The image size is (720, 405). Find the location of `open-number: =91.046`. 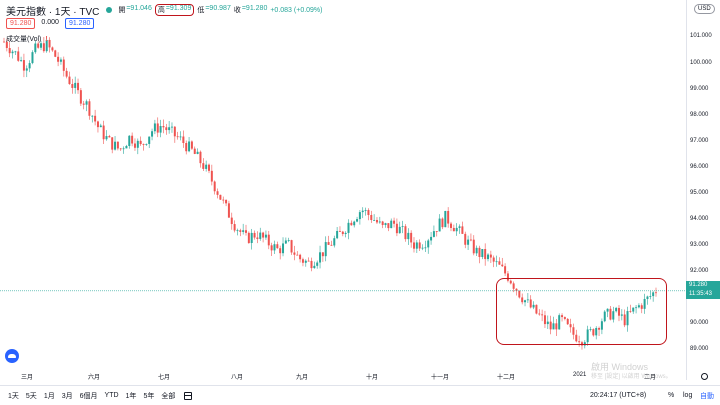

open-number: =91.046 is located at coordinates (139, 8).